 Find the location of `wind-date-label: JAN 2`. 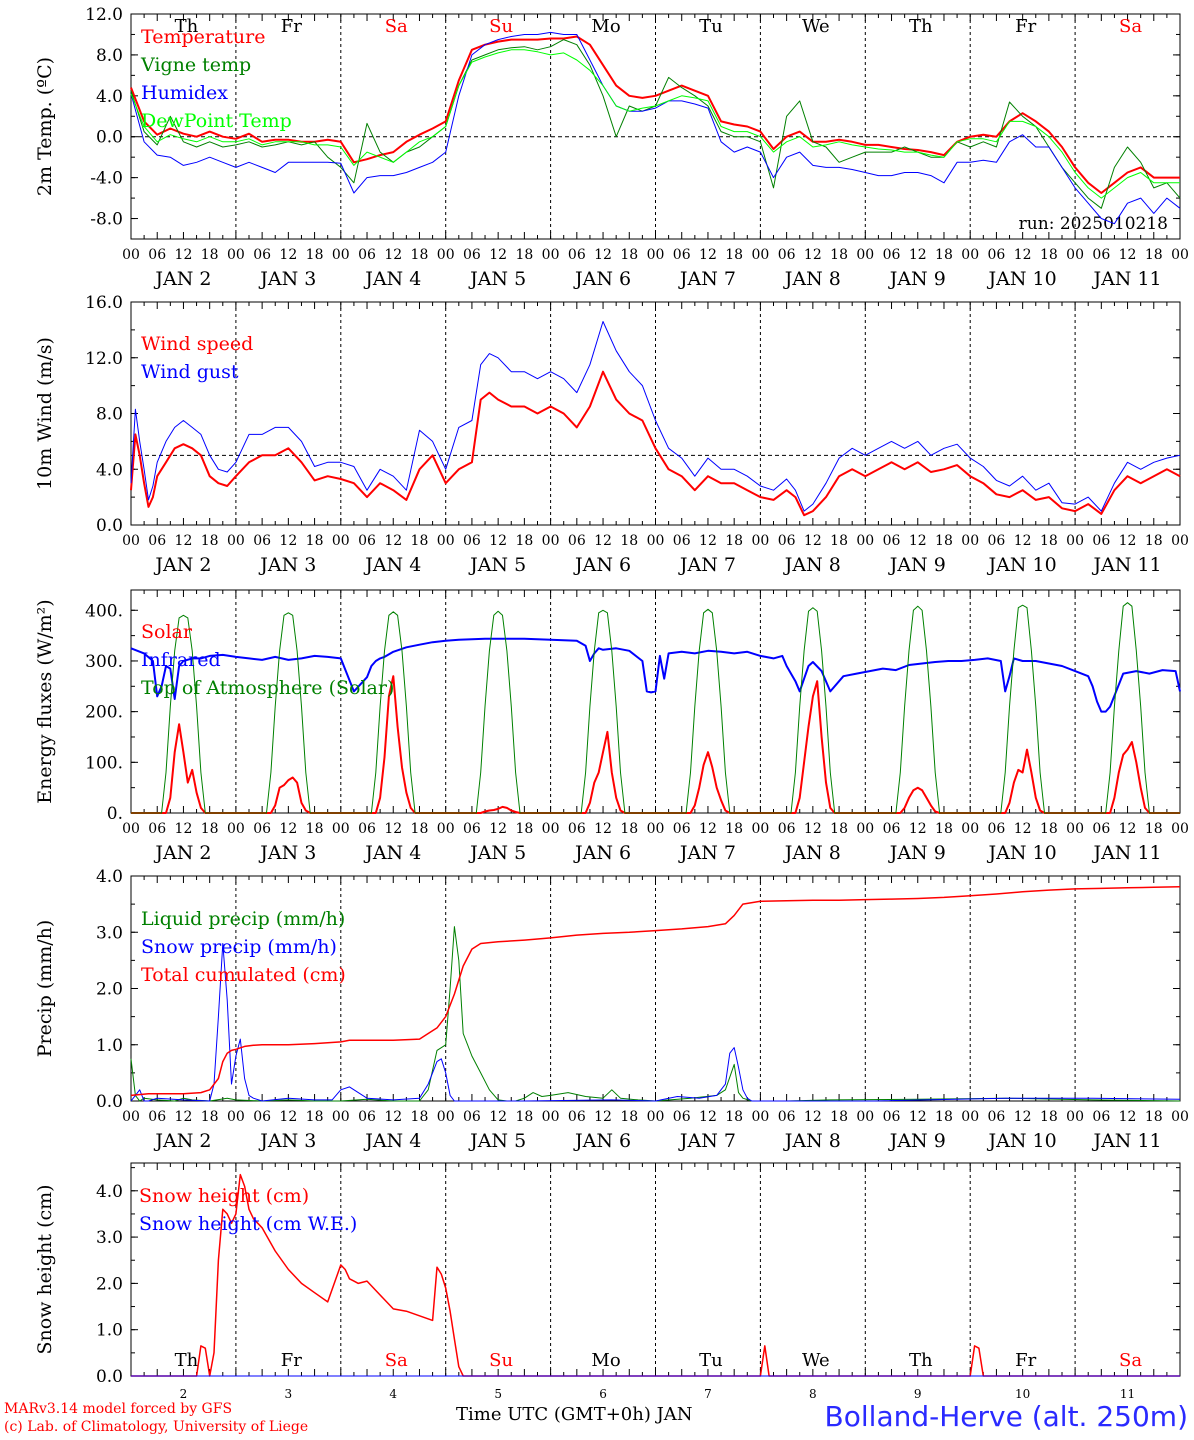

wind-date-label: JAN 2 is located at coordinates (182, 565).